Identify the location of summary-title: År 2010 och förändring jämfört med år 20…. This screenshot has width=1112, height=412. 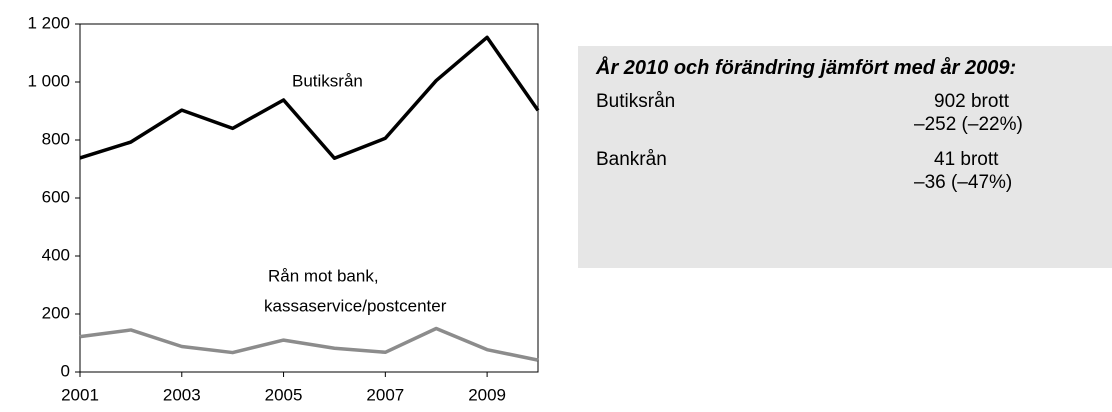
(806, 68).